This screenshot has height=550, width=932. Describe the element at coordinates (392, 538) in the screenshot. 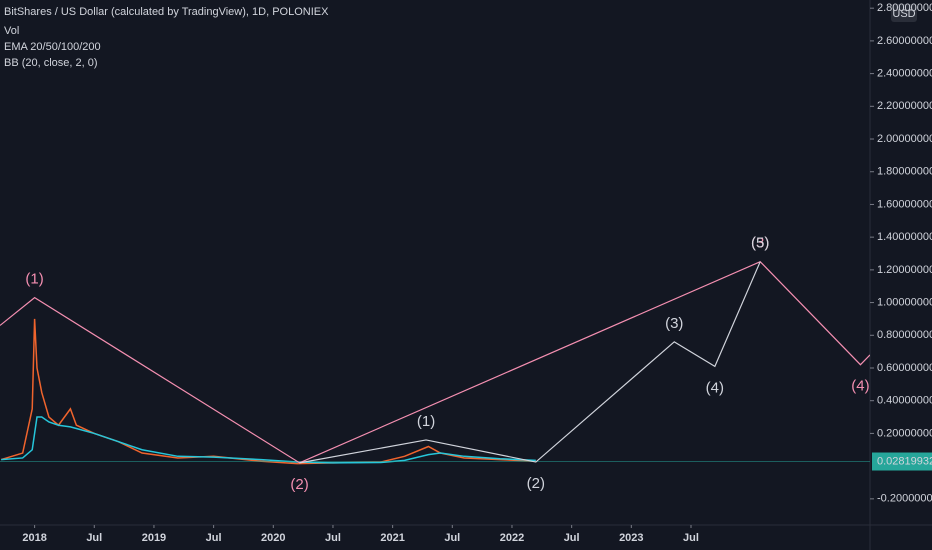

I see `x-tick-label: 2021` at that location.